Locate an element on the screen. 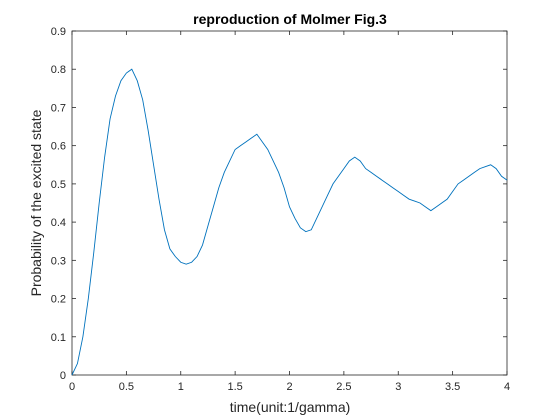 This screenshot has width=560, height=420. y-tick-label: 0.1 is located at coordinates (58, 338).